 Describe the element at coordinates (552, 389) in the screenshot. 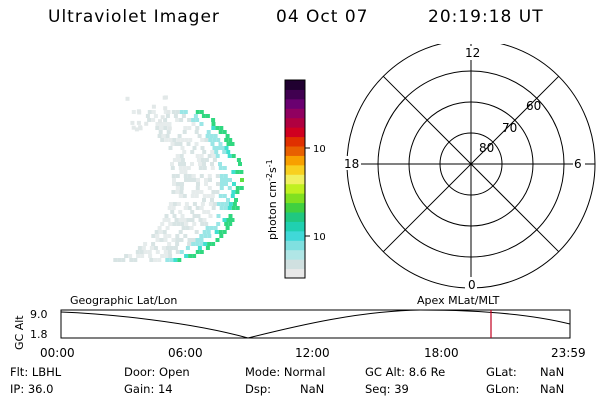

I see `info-glon-value: NaN` at that location.